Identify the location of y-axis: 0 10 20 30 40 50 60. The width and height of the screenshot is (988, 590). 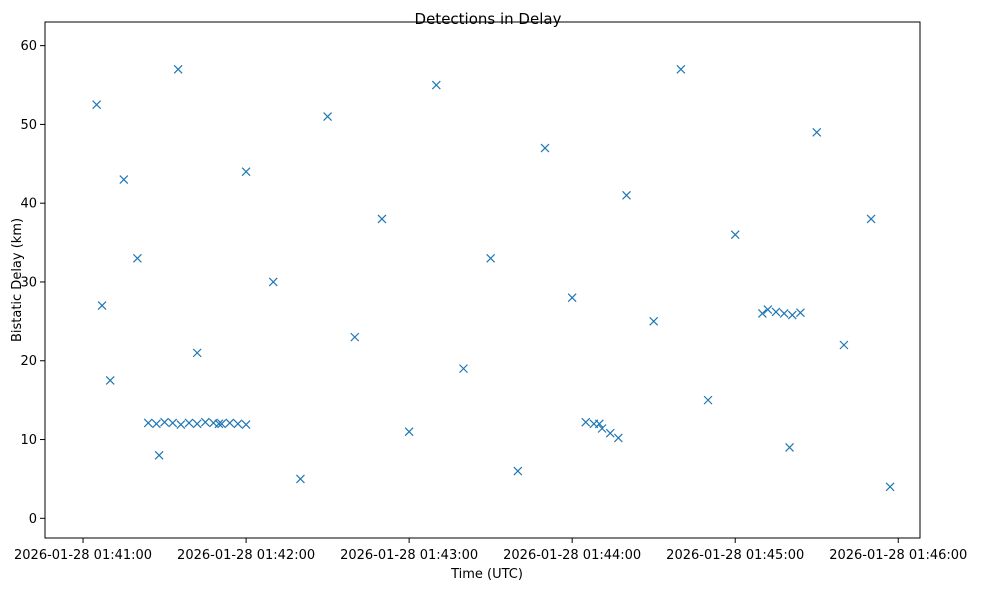
(32, 283).